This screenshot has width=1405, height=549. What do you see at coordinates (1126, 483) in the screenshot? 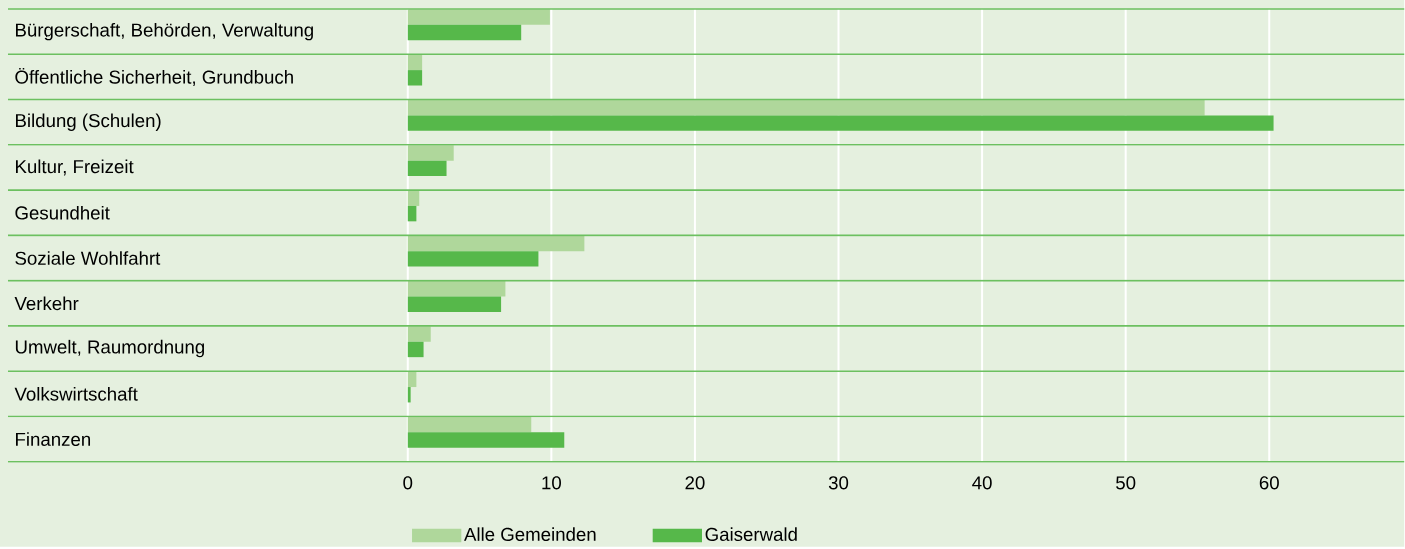
I see `x-tick-label: 50` at bounding box center [1126, 483].